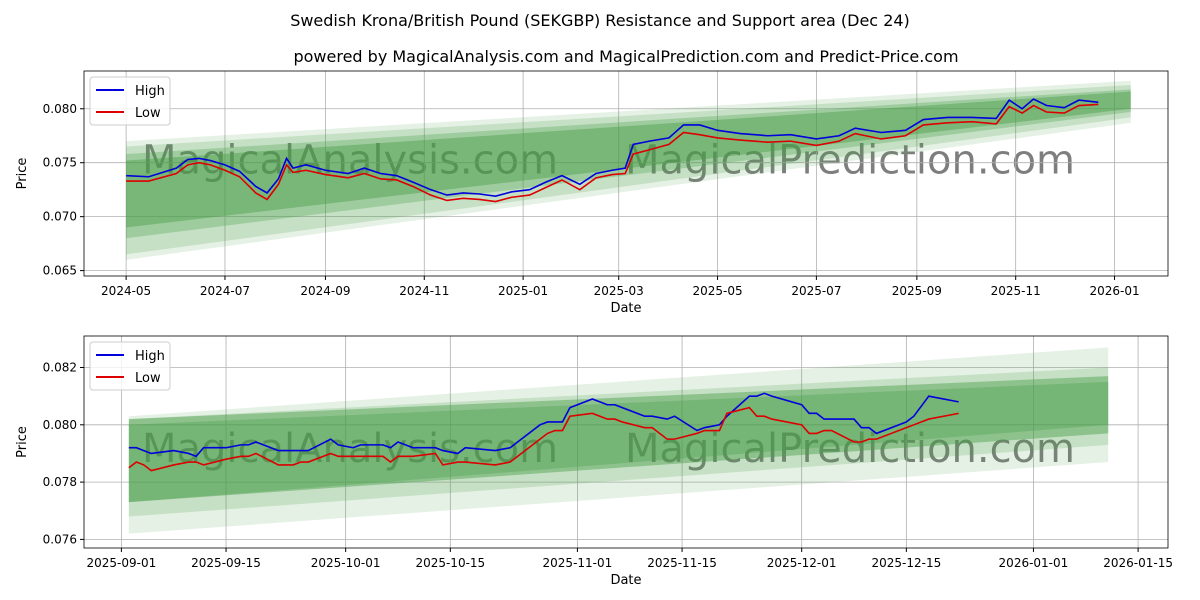 The height and width of the screenshot is (600, 1200). I want to click on y-tick-label: 0.070, so click(60, 217).